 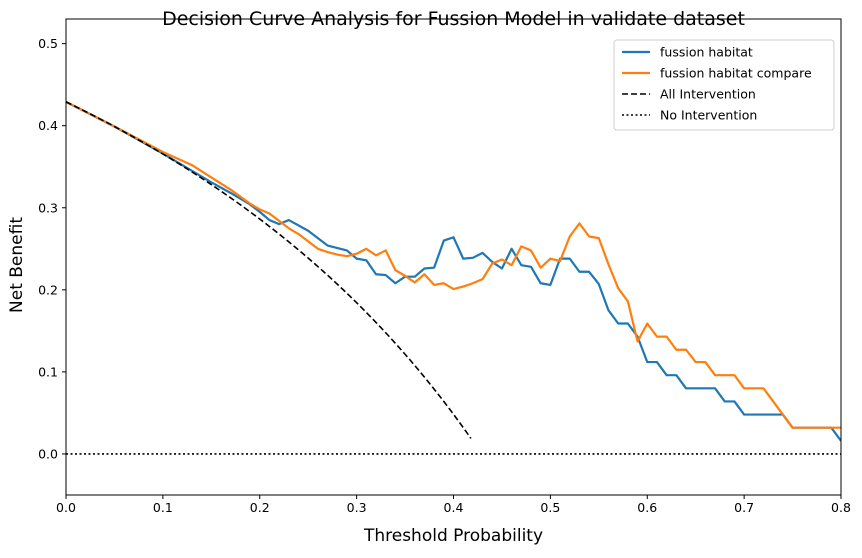 I want to click on legend-label-1: fussion habitat compare, so click(x=736, y=73).